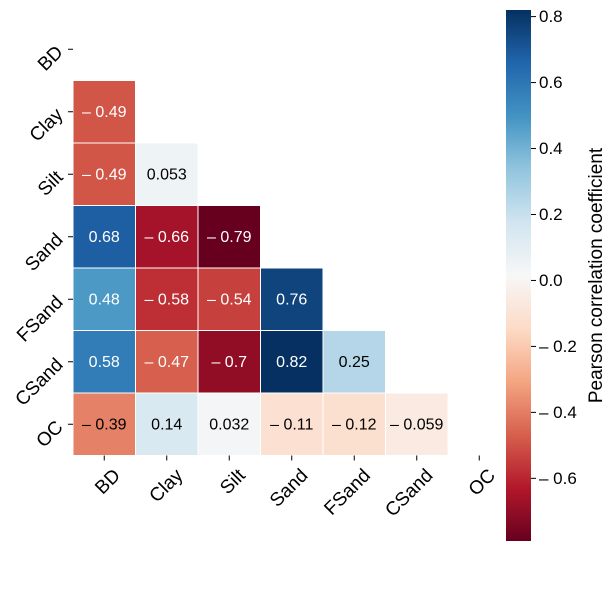 This screenshot has height=598, width=608. I want to click on heatmap-cell-sand-silt, so click(229, 237).